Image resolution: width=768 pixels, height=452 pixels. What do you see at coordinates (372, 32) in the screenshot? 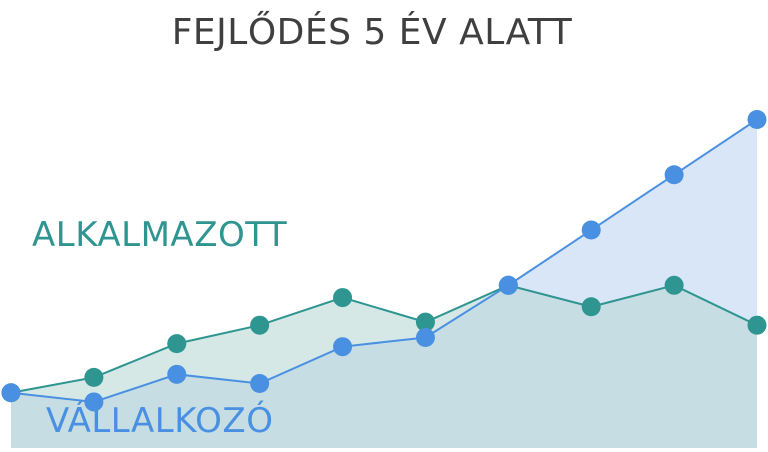
I see `chart-title: FEJLŐDÉS 5 ÉV ALATT` at bounding box center [372, 32].